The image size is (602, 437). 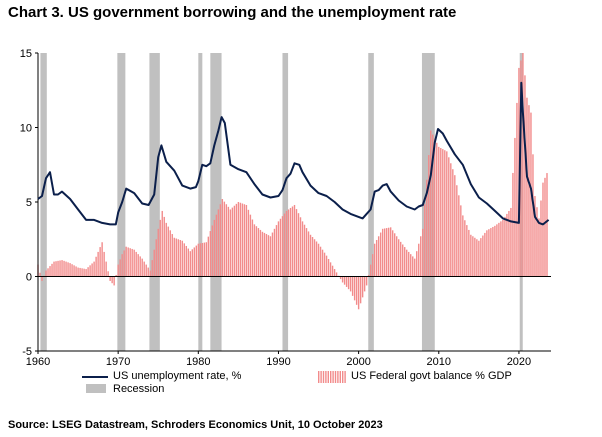 What do you see at coordinates (26, 54) in the screenshot?
I see `y-tick-label: 15` at bounding box center [26, 54].